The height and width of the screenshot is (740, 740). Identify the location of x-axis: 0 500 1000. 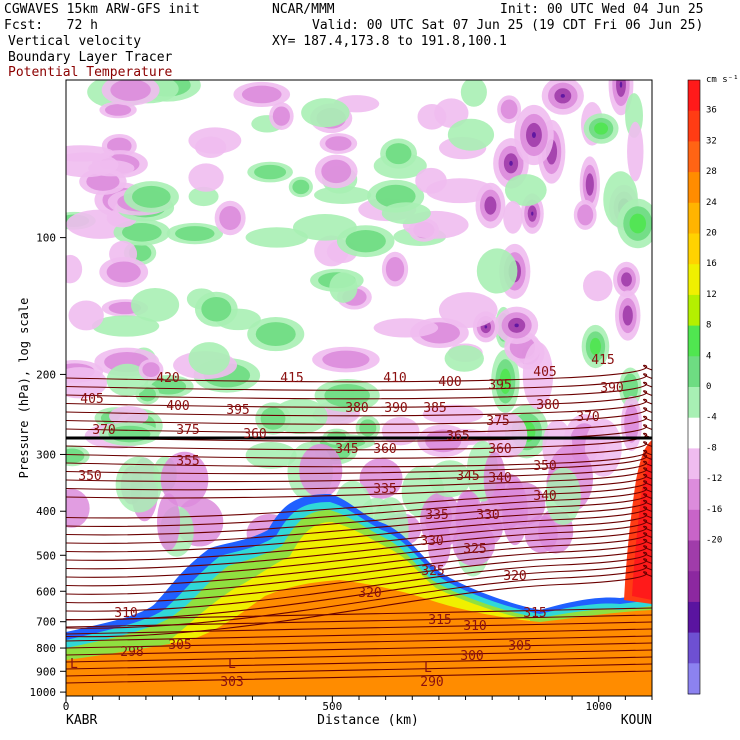
(358, 704).